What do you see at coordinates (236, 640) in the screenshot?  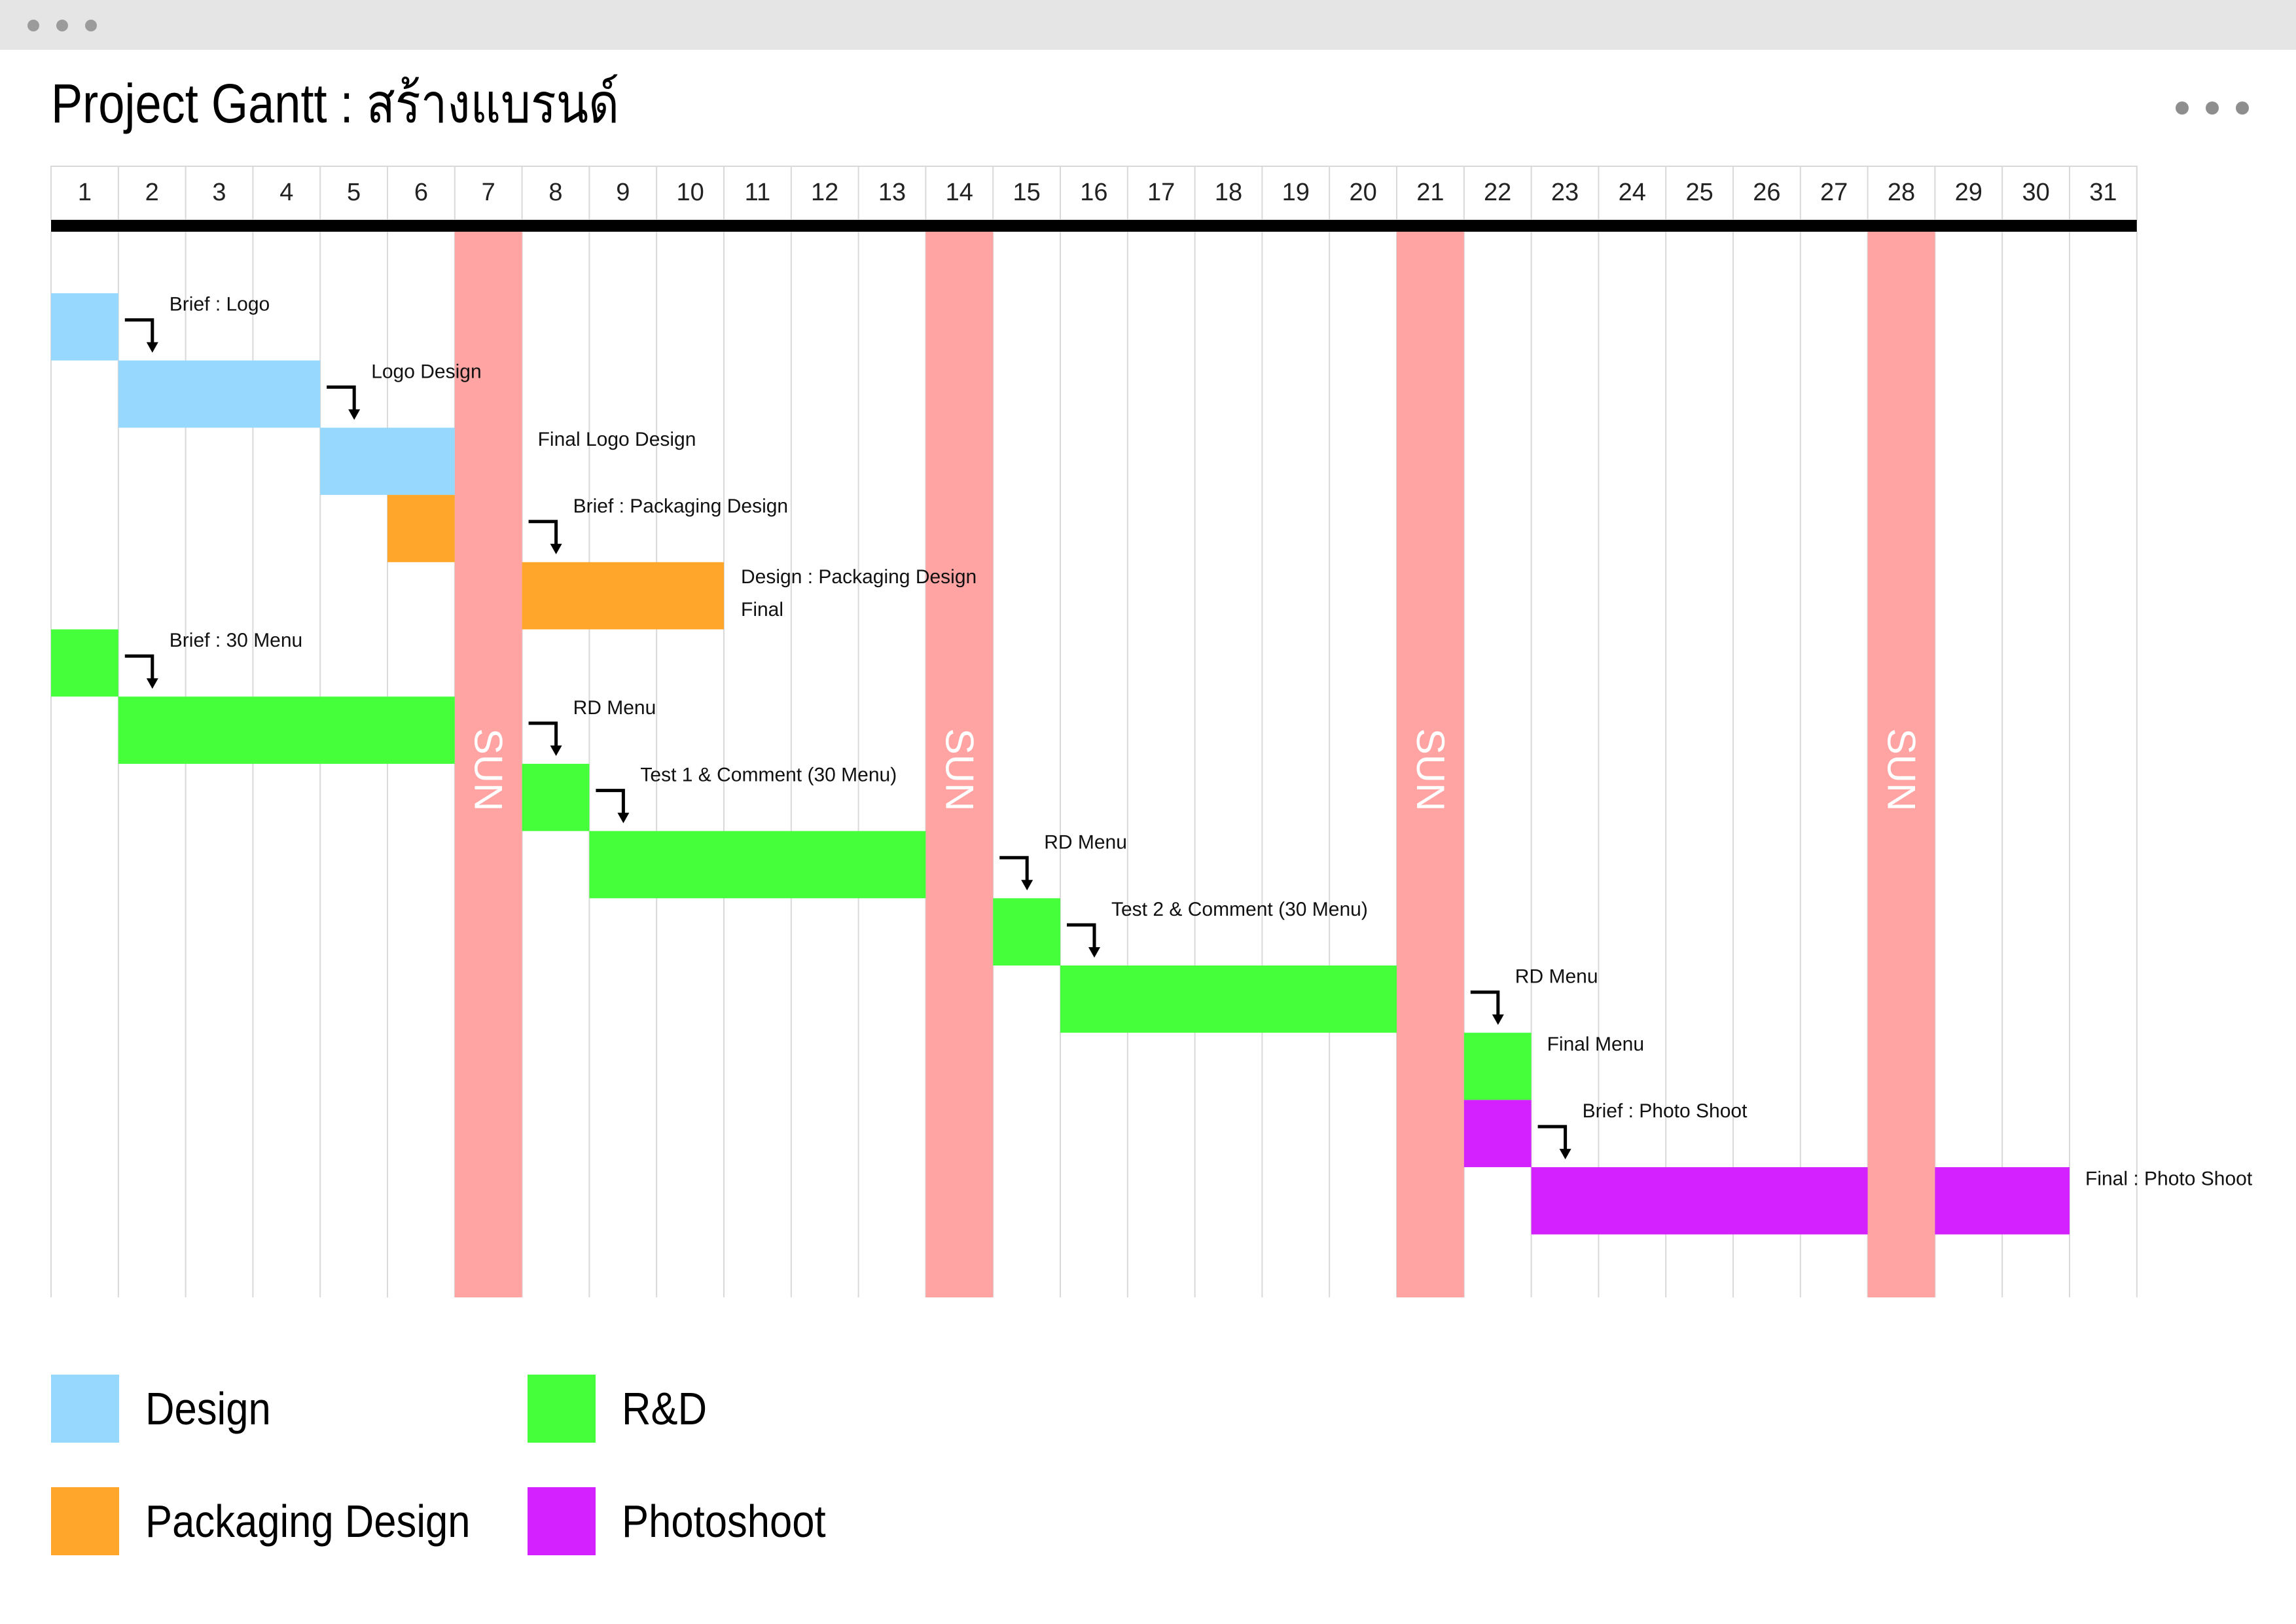 I see `task-label: Brief : 30 Menu` at bounding box center [236, 640].